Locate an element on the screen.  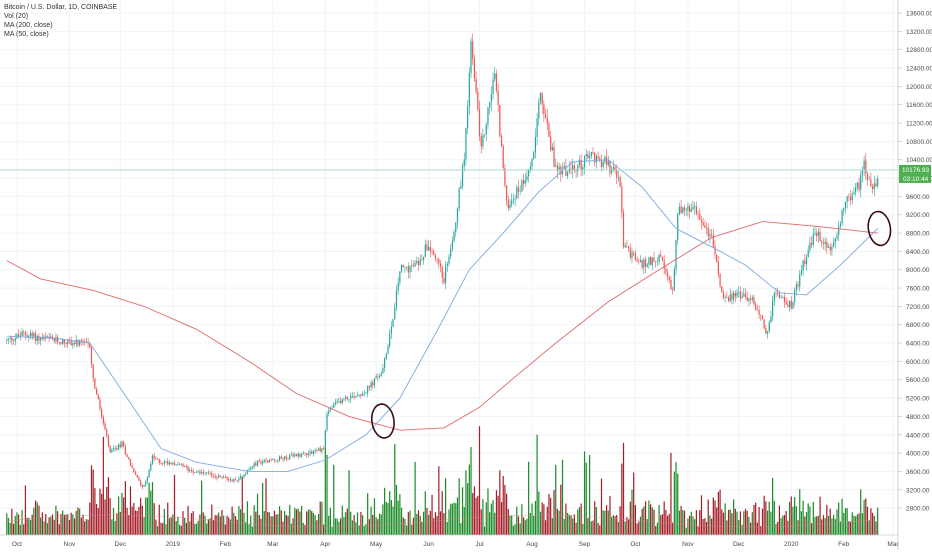
y-tick-label: 12800.00 is located at coordinates (919, 50).